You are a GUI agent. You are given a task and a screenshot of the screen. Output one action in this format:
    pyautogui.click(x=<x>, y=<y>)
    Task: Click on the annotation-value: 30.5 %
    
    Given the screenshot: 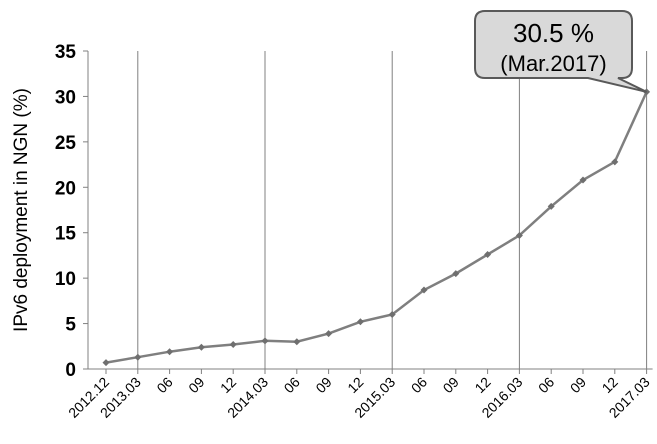 What is the action you would take?
    pyautogui.click(x=553, y=33)
    